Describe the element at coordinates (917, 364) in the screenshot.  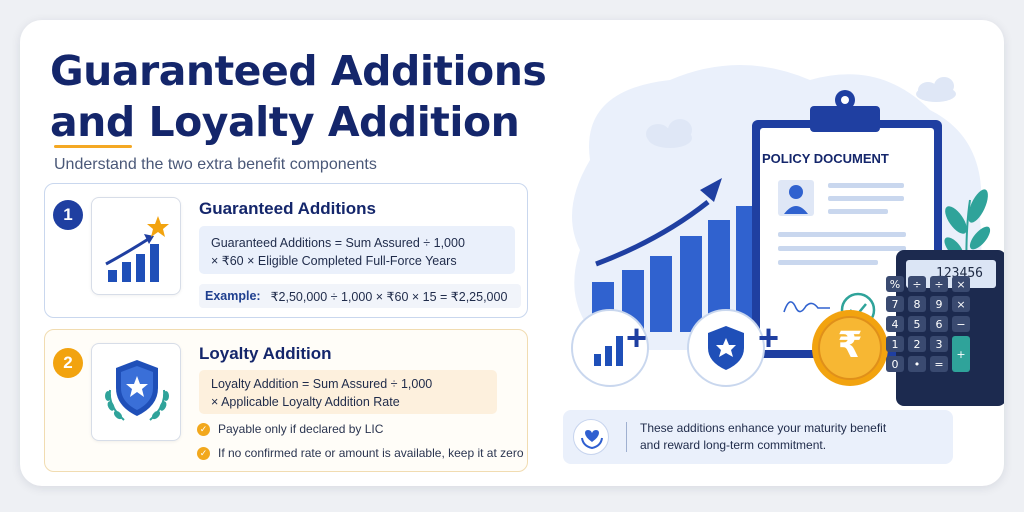
I see `calculator-key: •` at that location.